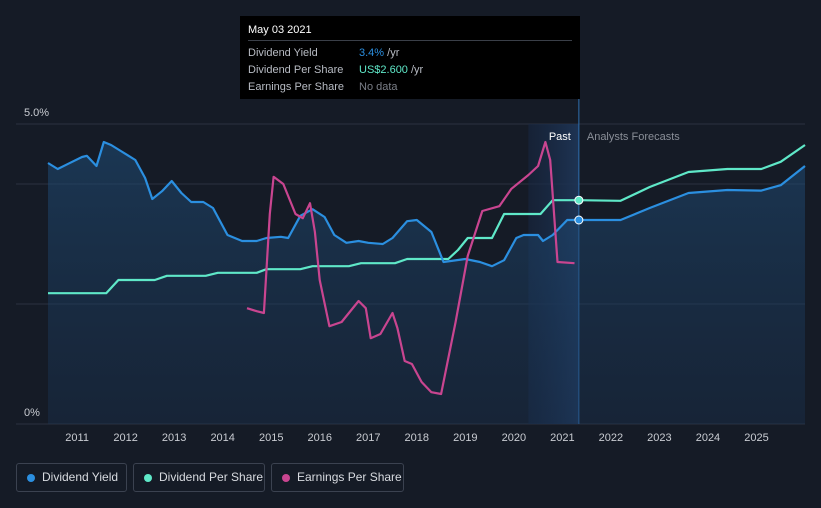 This screenshot has width=821, height=508. Describe the element at coordinates (514, 438) in the screenshot. I see `x-axis-tick-label: 2020` at that location.